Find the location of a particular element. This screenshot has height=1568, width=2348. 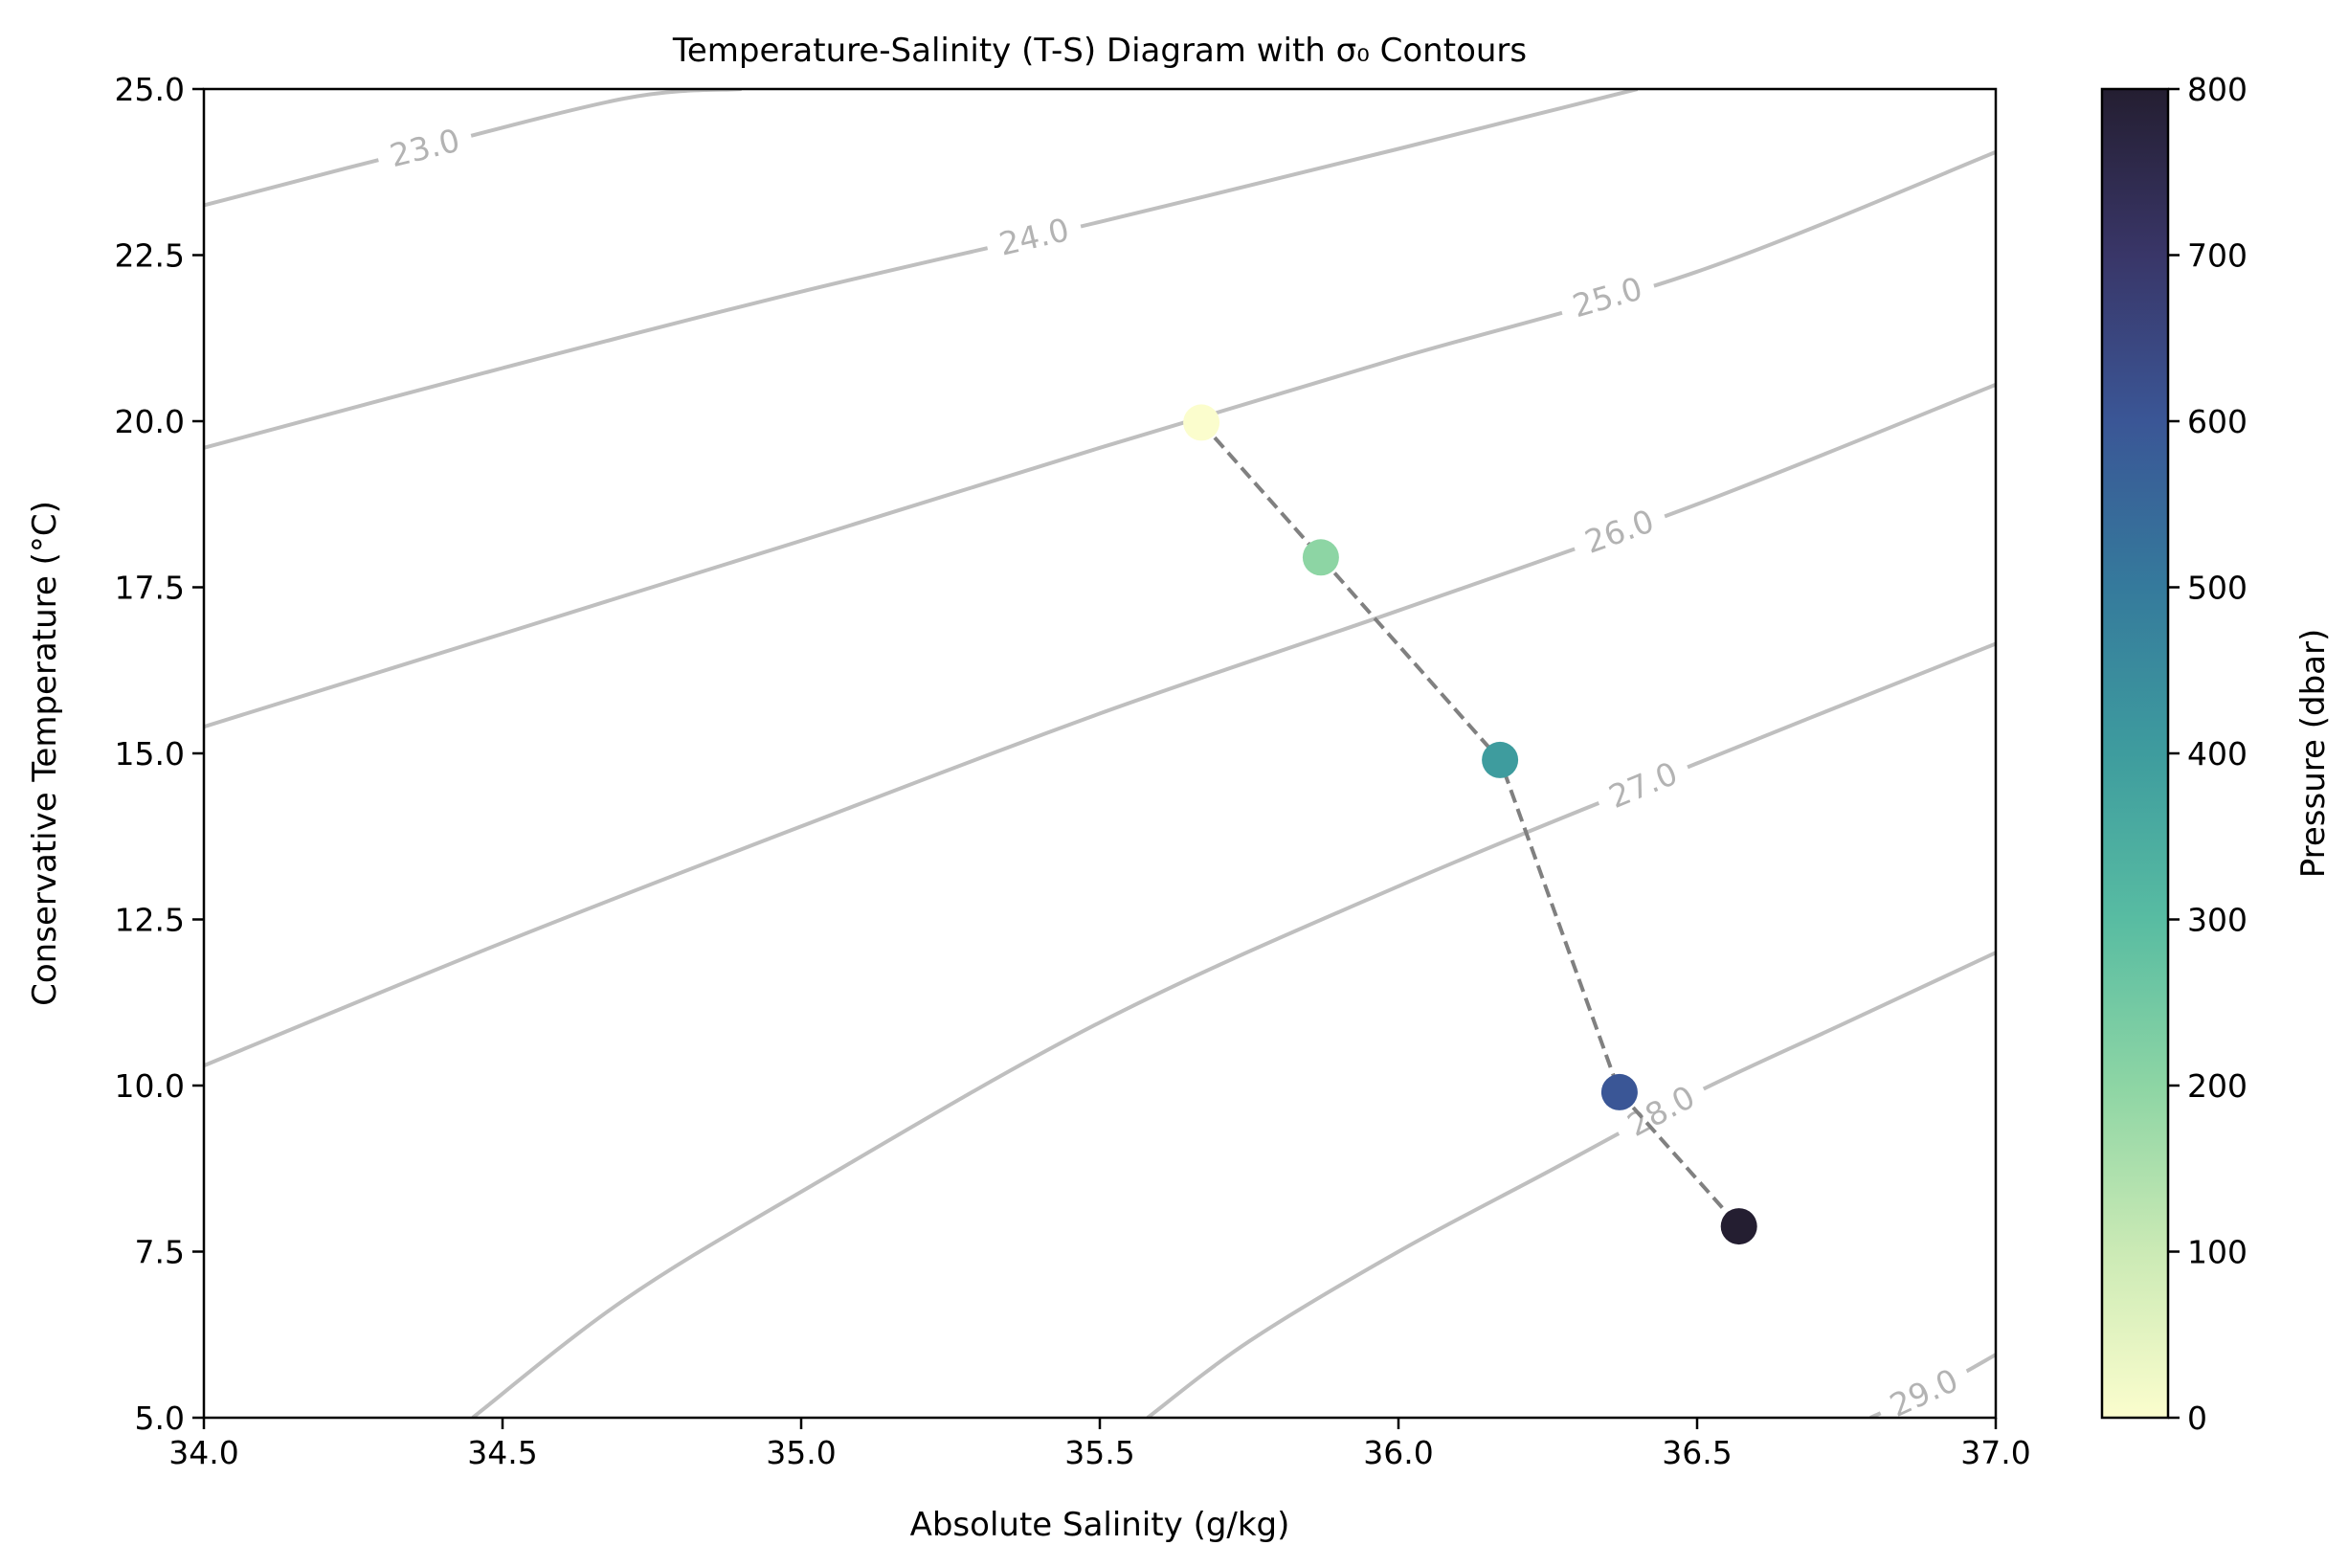

contour-label: 24.0 is located at coordinates (1033, 237).